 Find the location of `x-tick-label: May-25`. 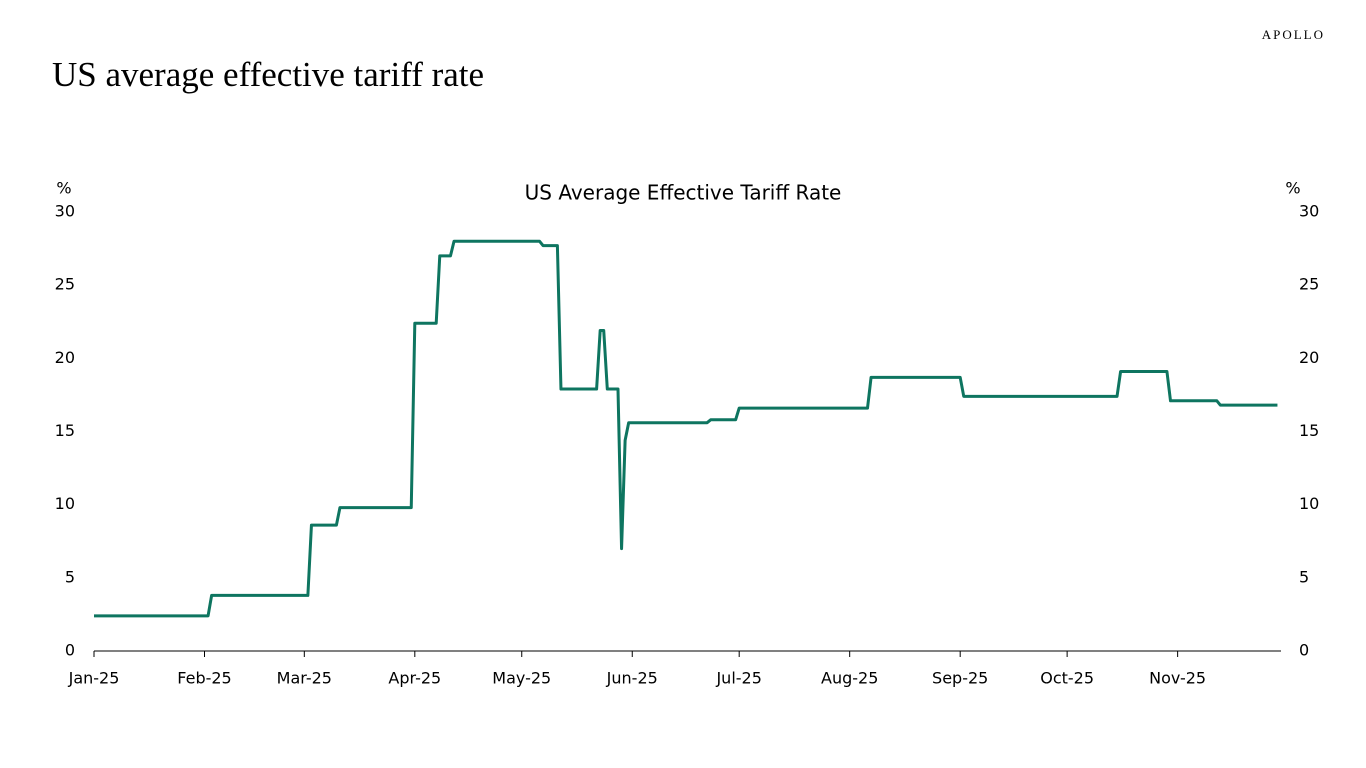

x-tick-label: May-25 is located at coordinates (521, 678).